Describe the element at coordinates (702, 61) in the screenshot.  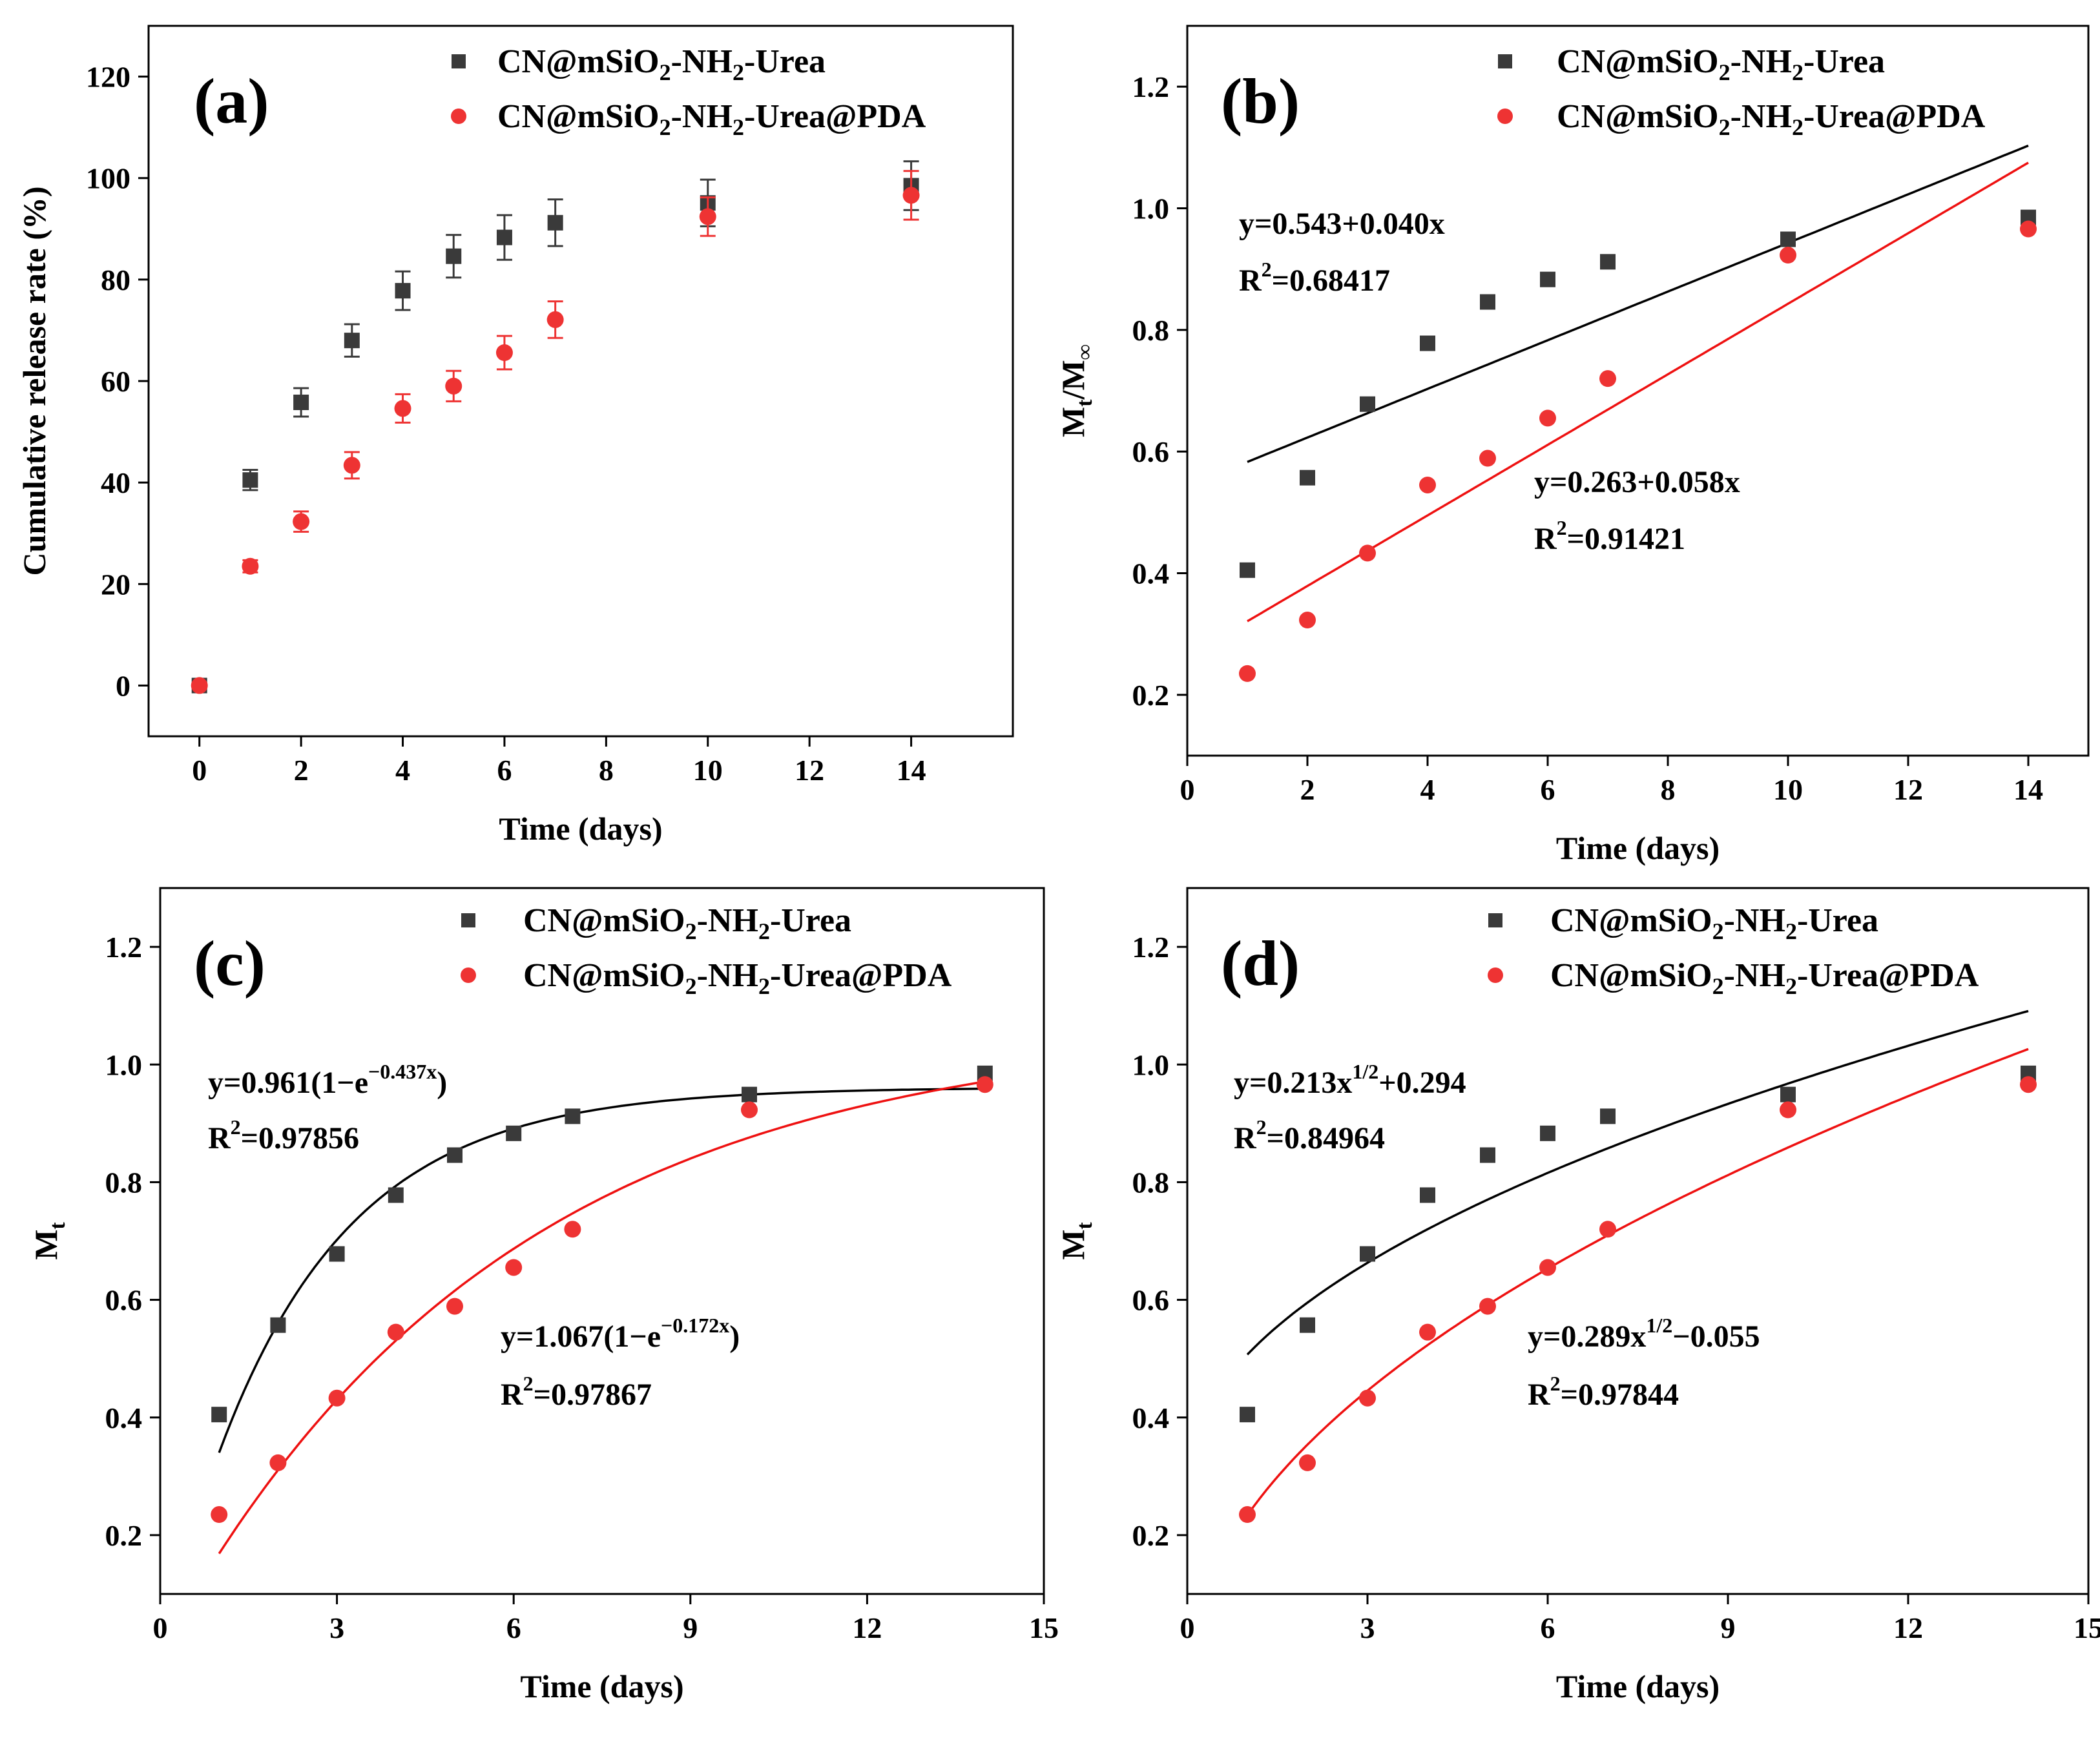
I see `legend-text: -NH` at that location.